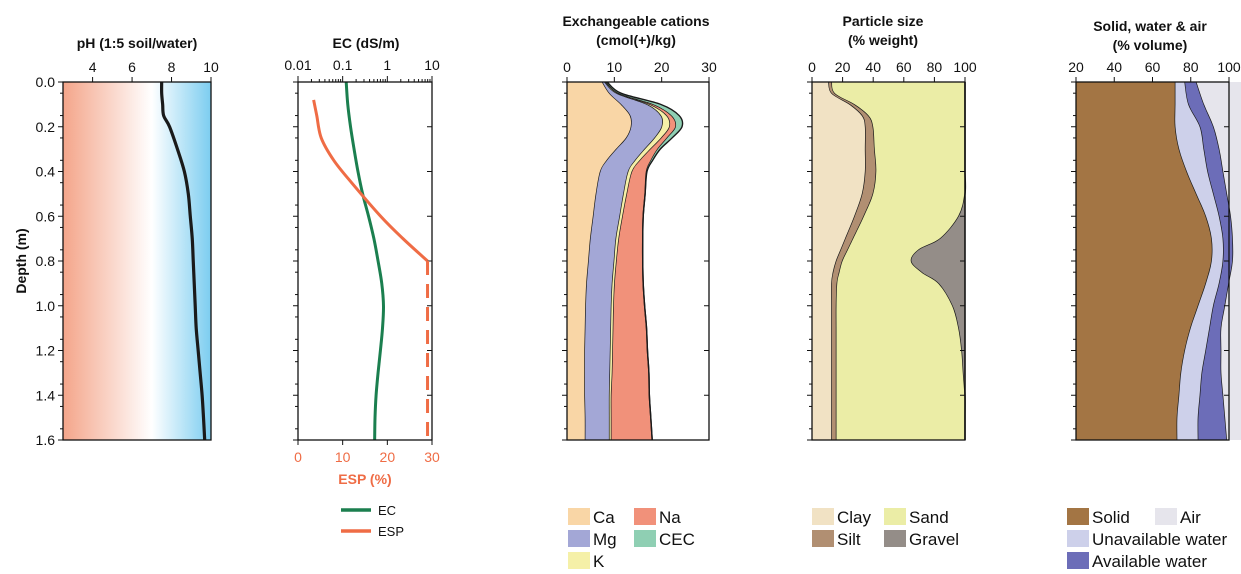 The height and width of the screenshot is (574, 1241). What do you see at coordinates (46, 172) in the screenshot?
I see `depth-tick-label: 0.4` at bounding box center [46, 172].